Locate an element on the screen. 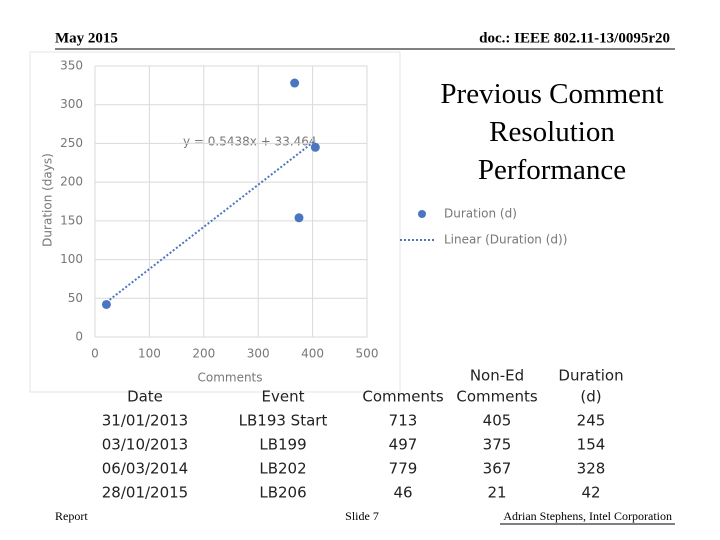 This screenshot has height=540, width=720. slide-title: Previous Comment Resolution Performance is located at coordinates (551, 132).